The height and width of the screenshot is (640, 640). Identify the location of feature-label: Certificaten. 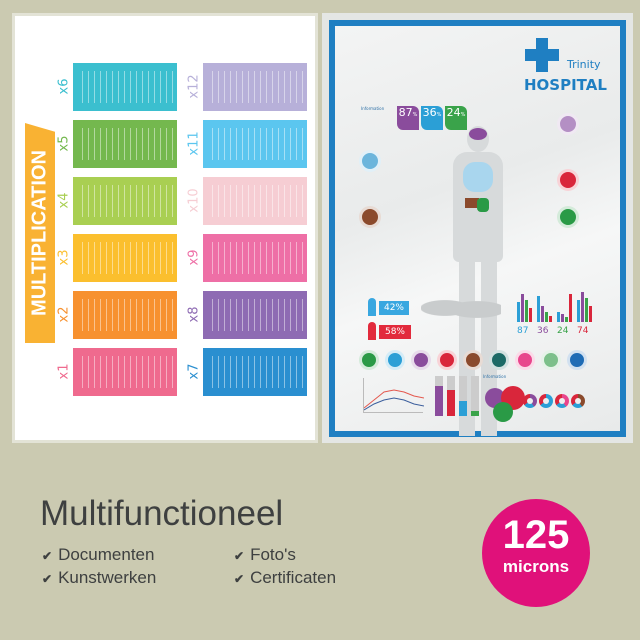
(293, 577).